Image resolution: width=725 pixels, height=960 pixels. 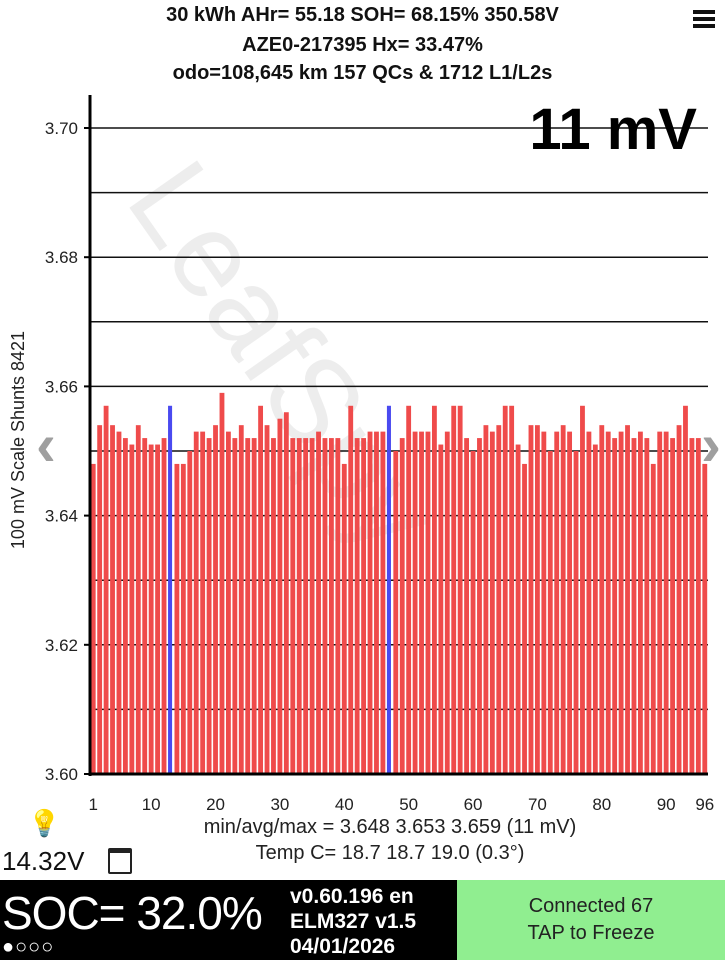 I want to click on y-tick-label: 3.60, so click(x=61, y=774).